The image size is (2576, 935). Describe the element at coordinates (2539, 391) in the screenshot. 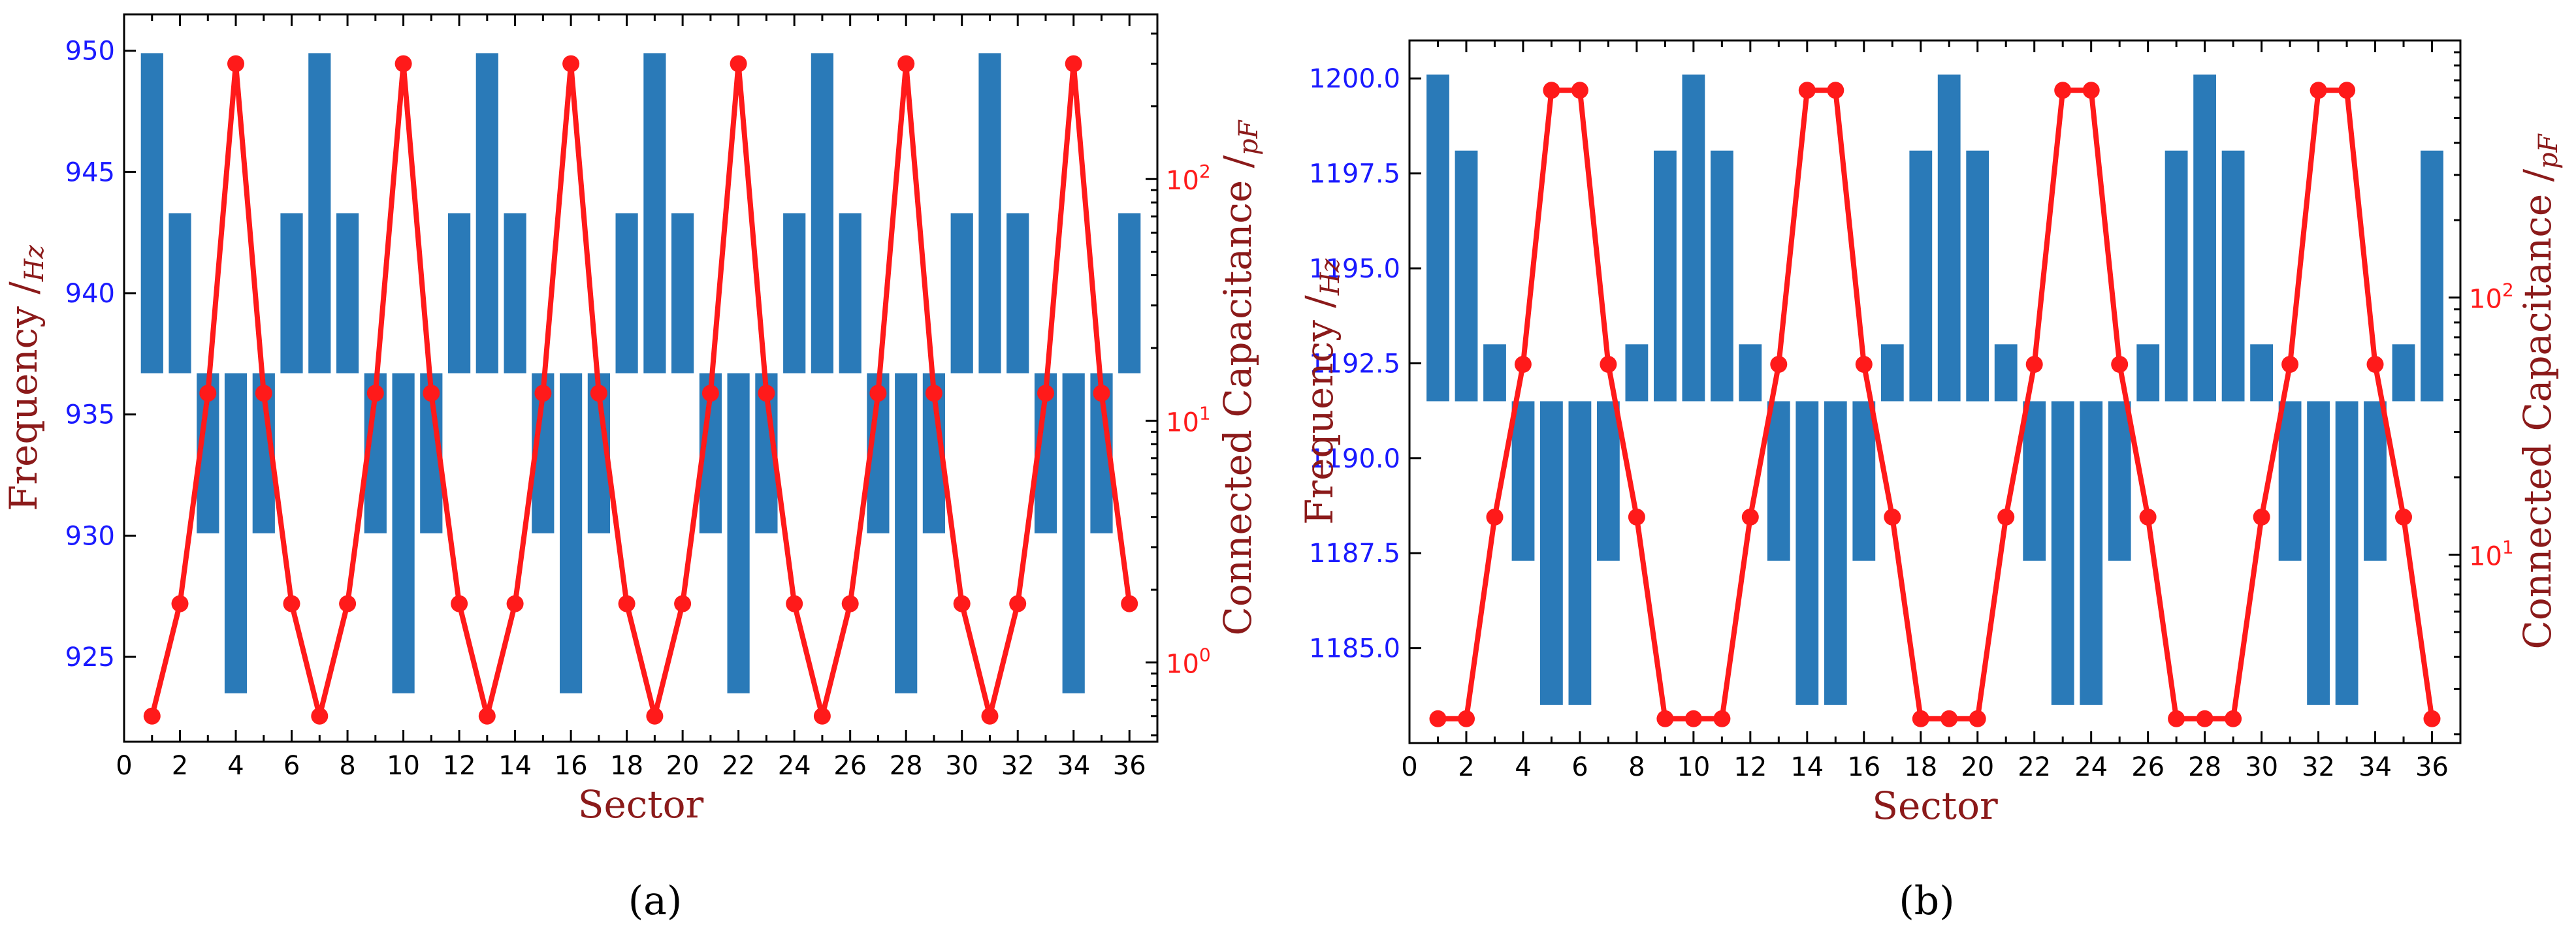

I see `y-right-axis-label: Connected Capacitance /pF` at that location.